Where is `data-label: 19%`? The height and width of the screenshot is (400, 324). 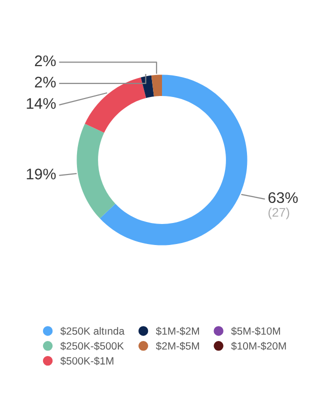
data-label: 19% is located at coordinates (41, 174).